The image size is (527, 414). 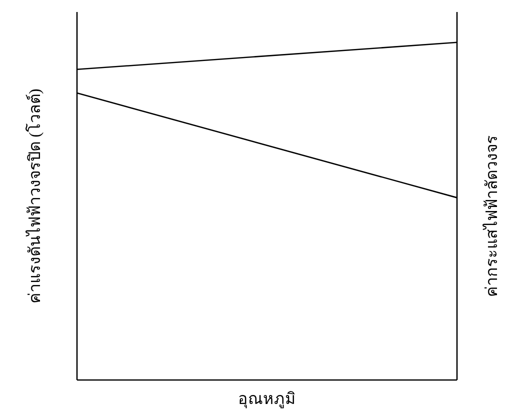 What do you see at coordinates (267, 400) in the screenshot?
I see `x-axis-title: อุณหภูมิ` at bounding box center [267, 400].